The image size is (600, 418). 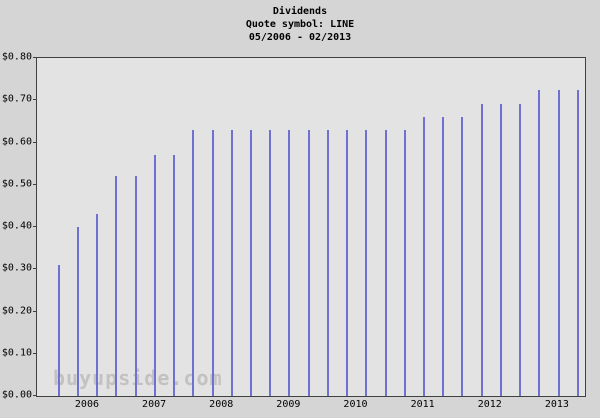 What do you see at coordinates (16, 99) in the screenshot?
I see `y-tick-label: $0.70` at bounding box center [16, 99].